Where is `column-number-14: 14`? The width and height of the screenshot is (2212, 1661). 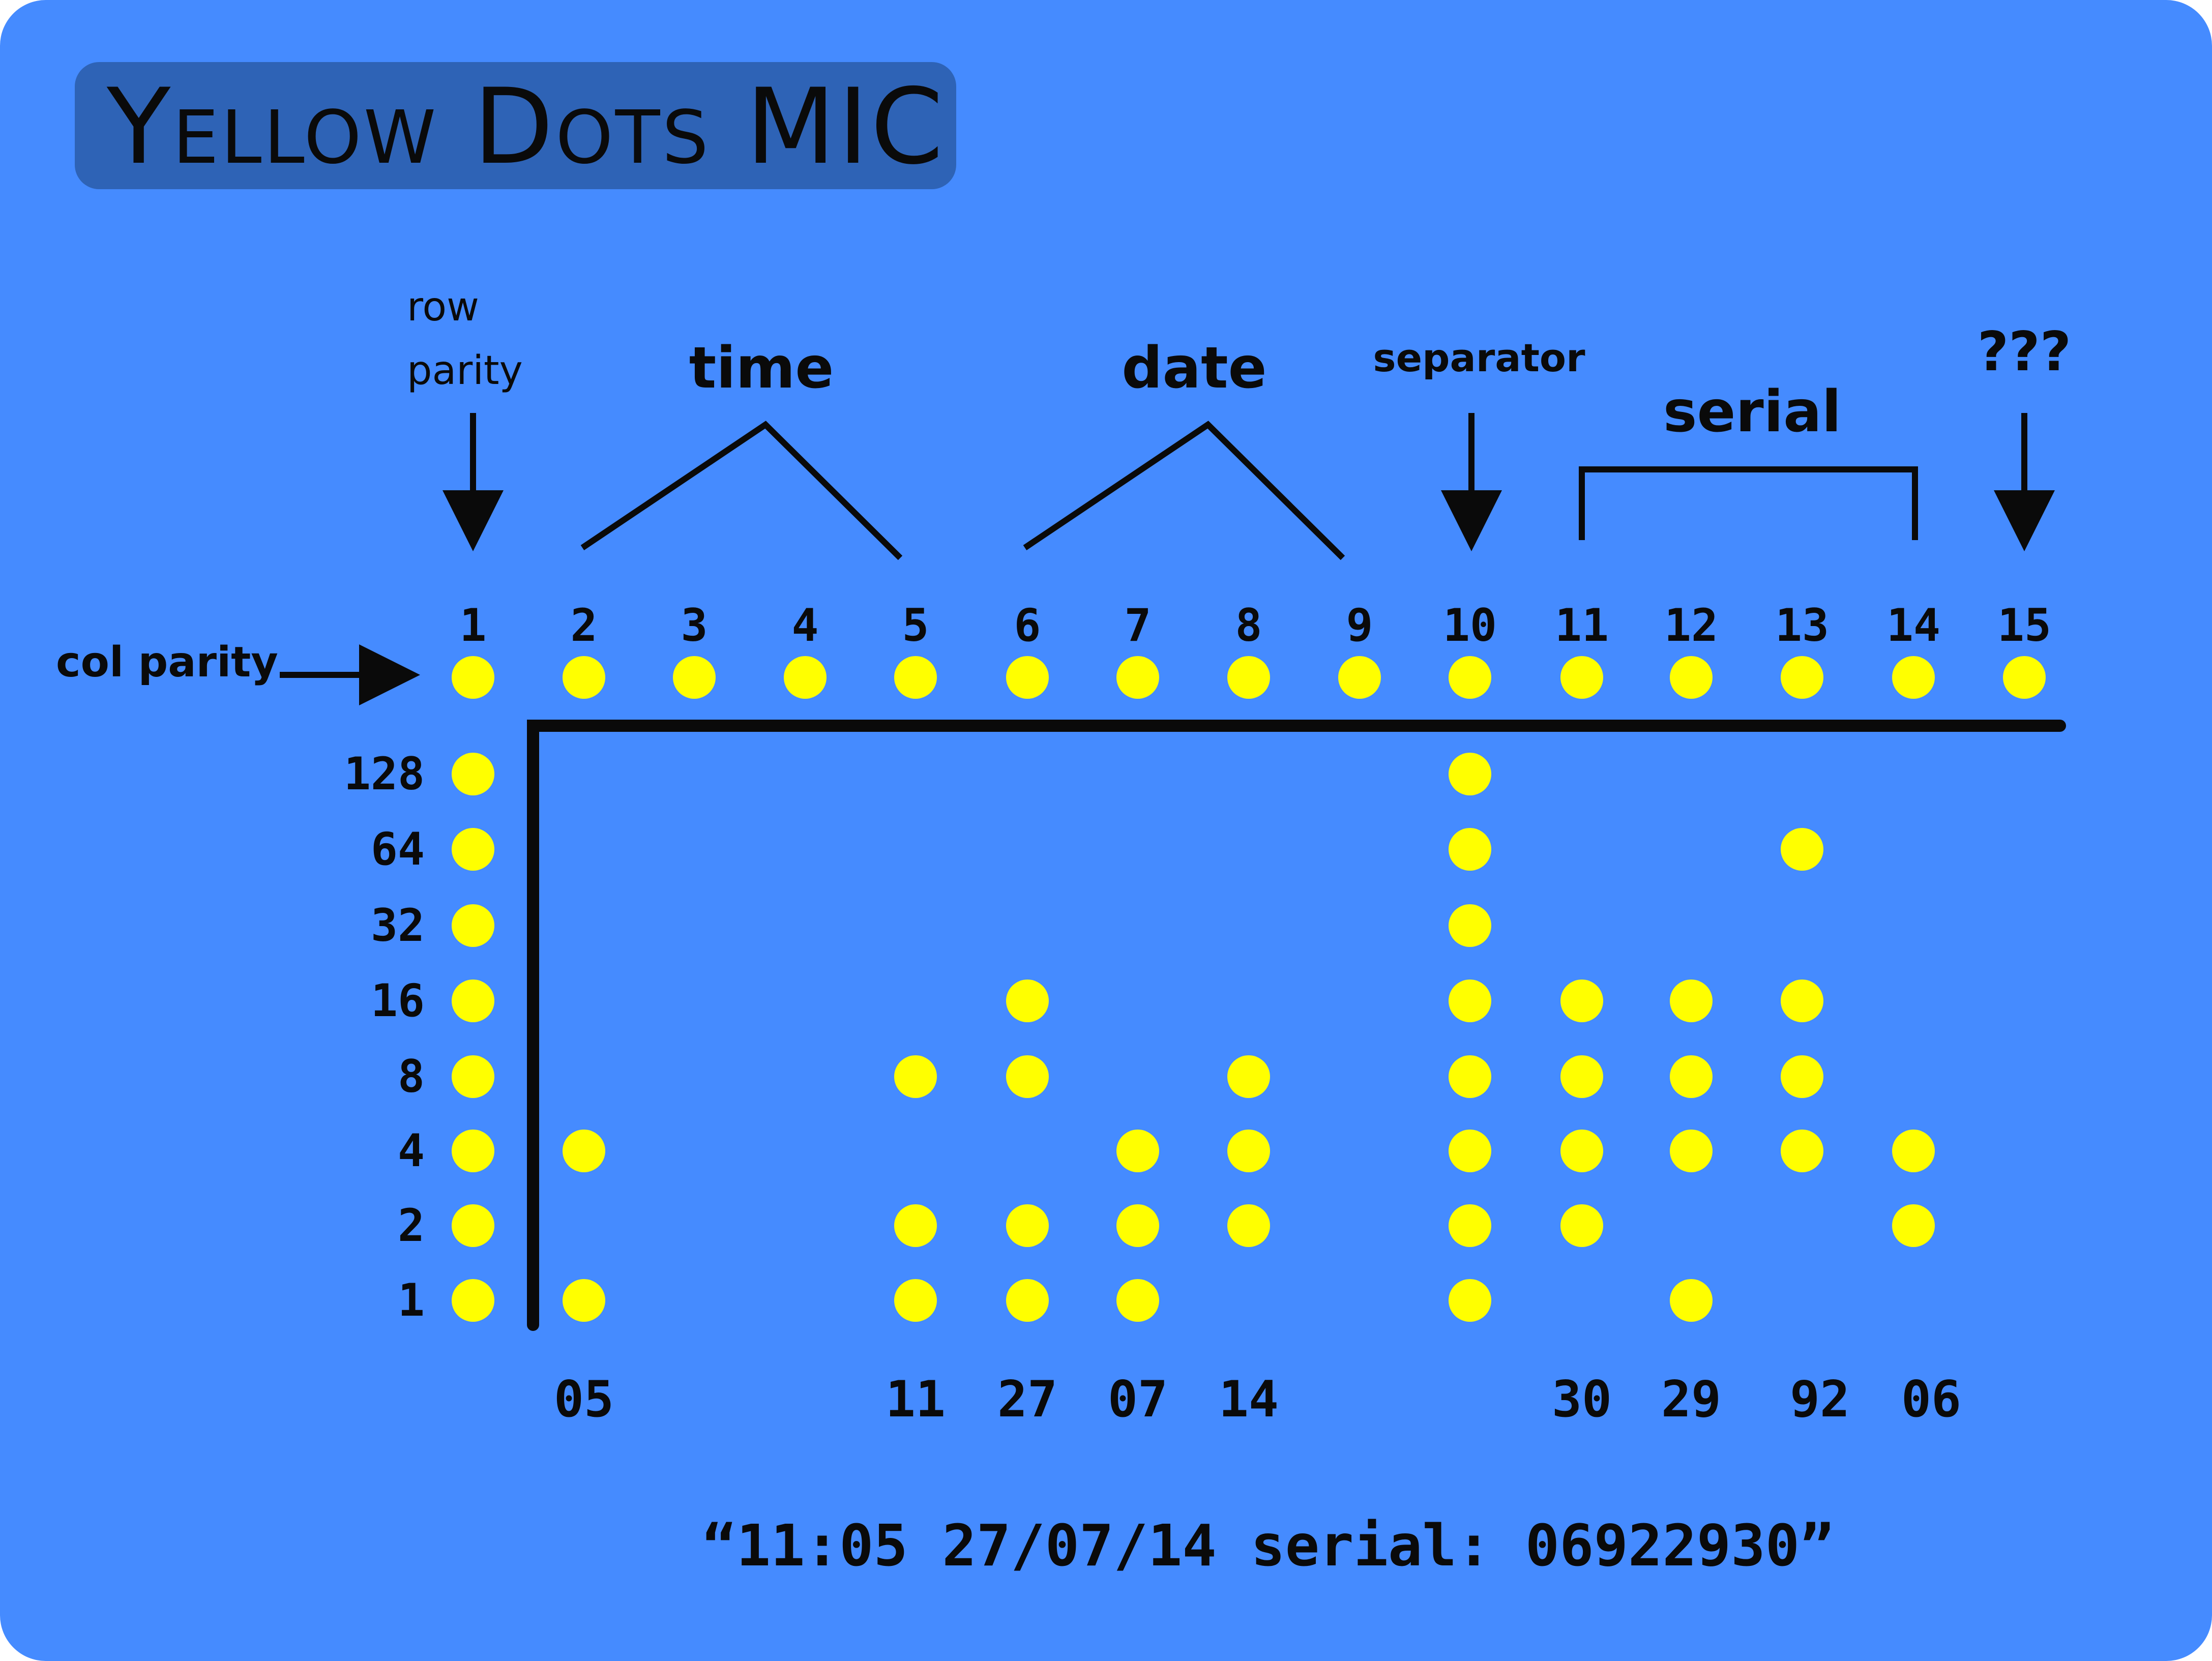 column-number-14: 14 is located at coordinates (1913, 625).